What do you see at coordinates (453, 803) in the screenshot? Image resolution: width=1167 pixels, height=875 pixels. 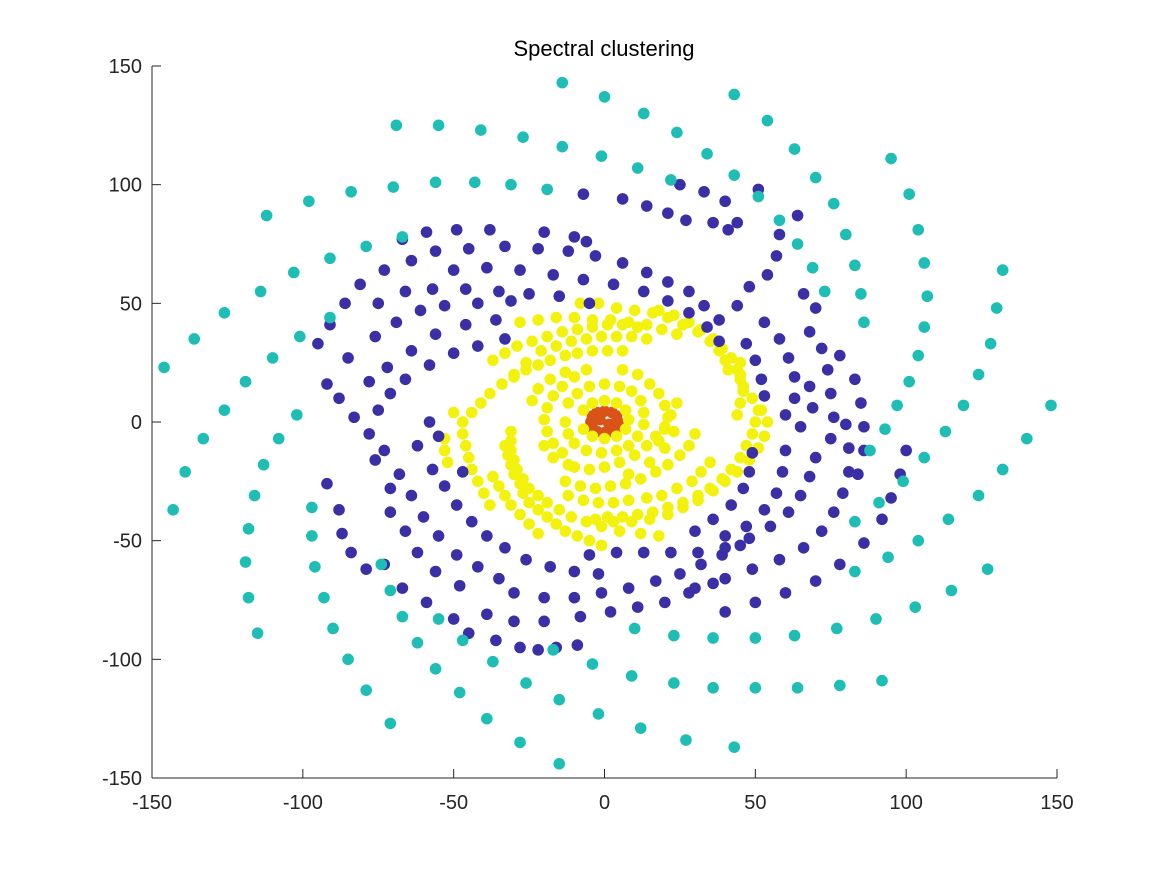 I see `x-tick-label: -50` at bounding box center [453, 803].